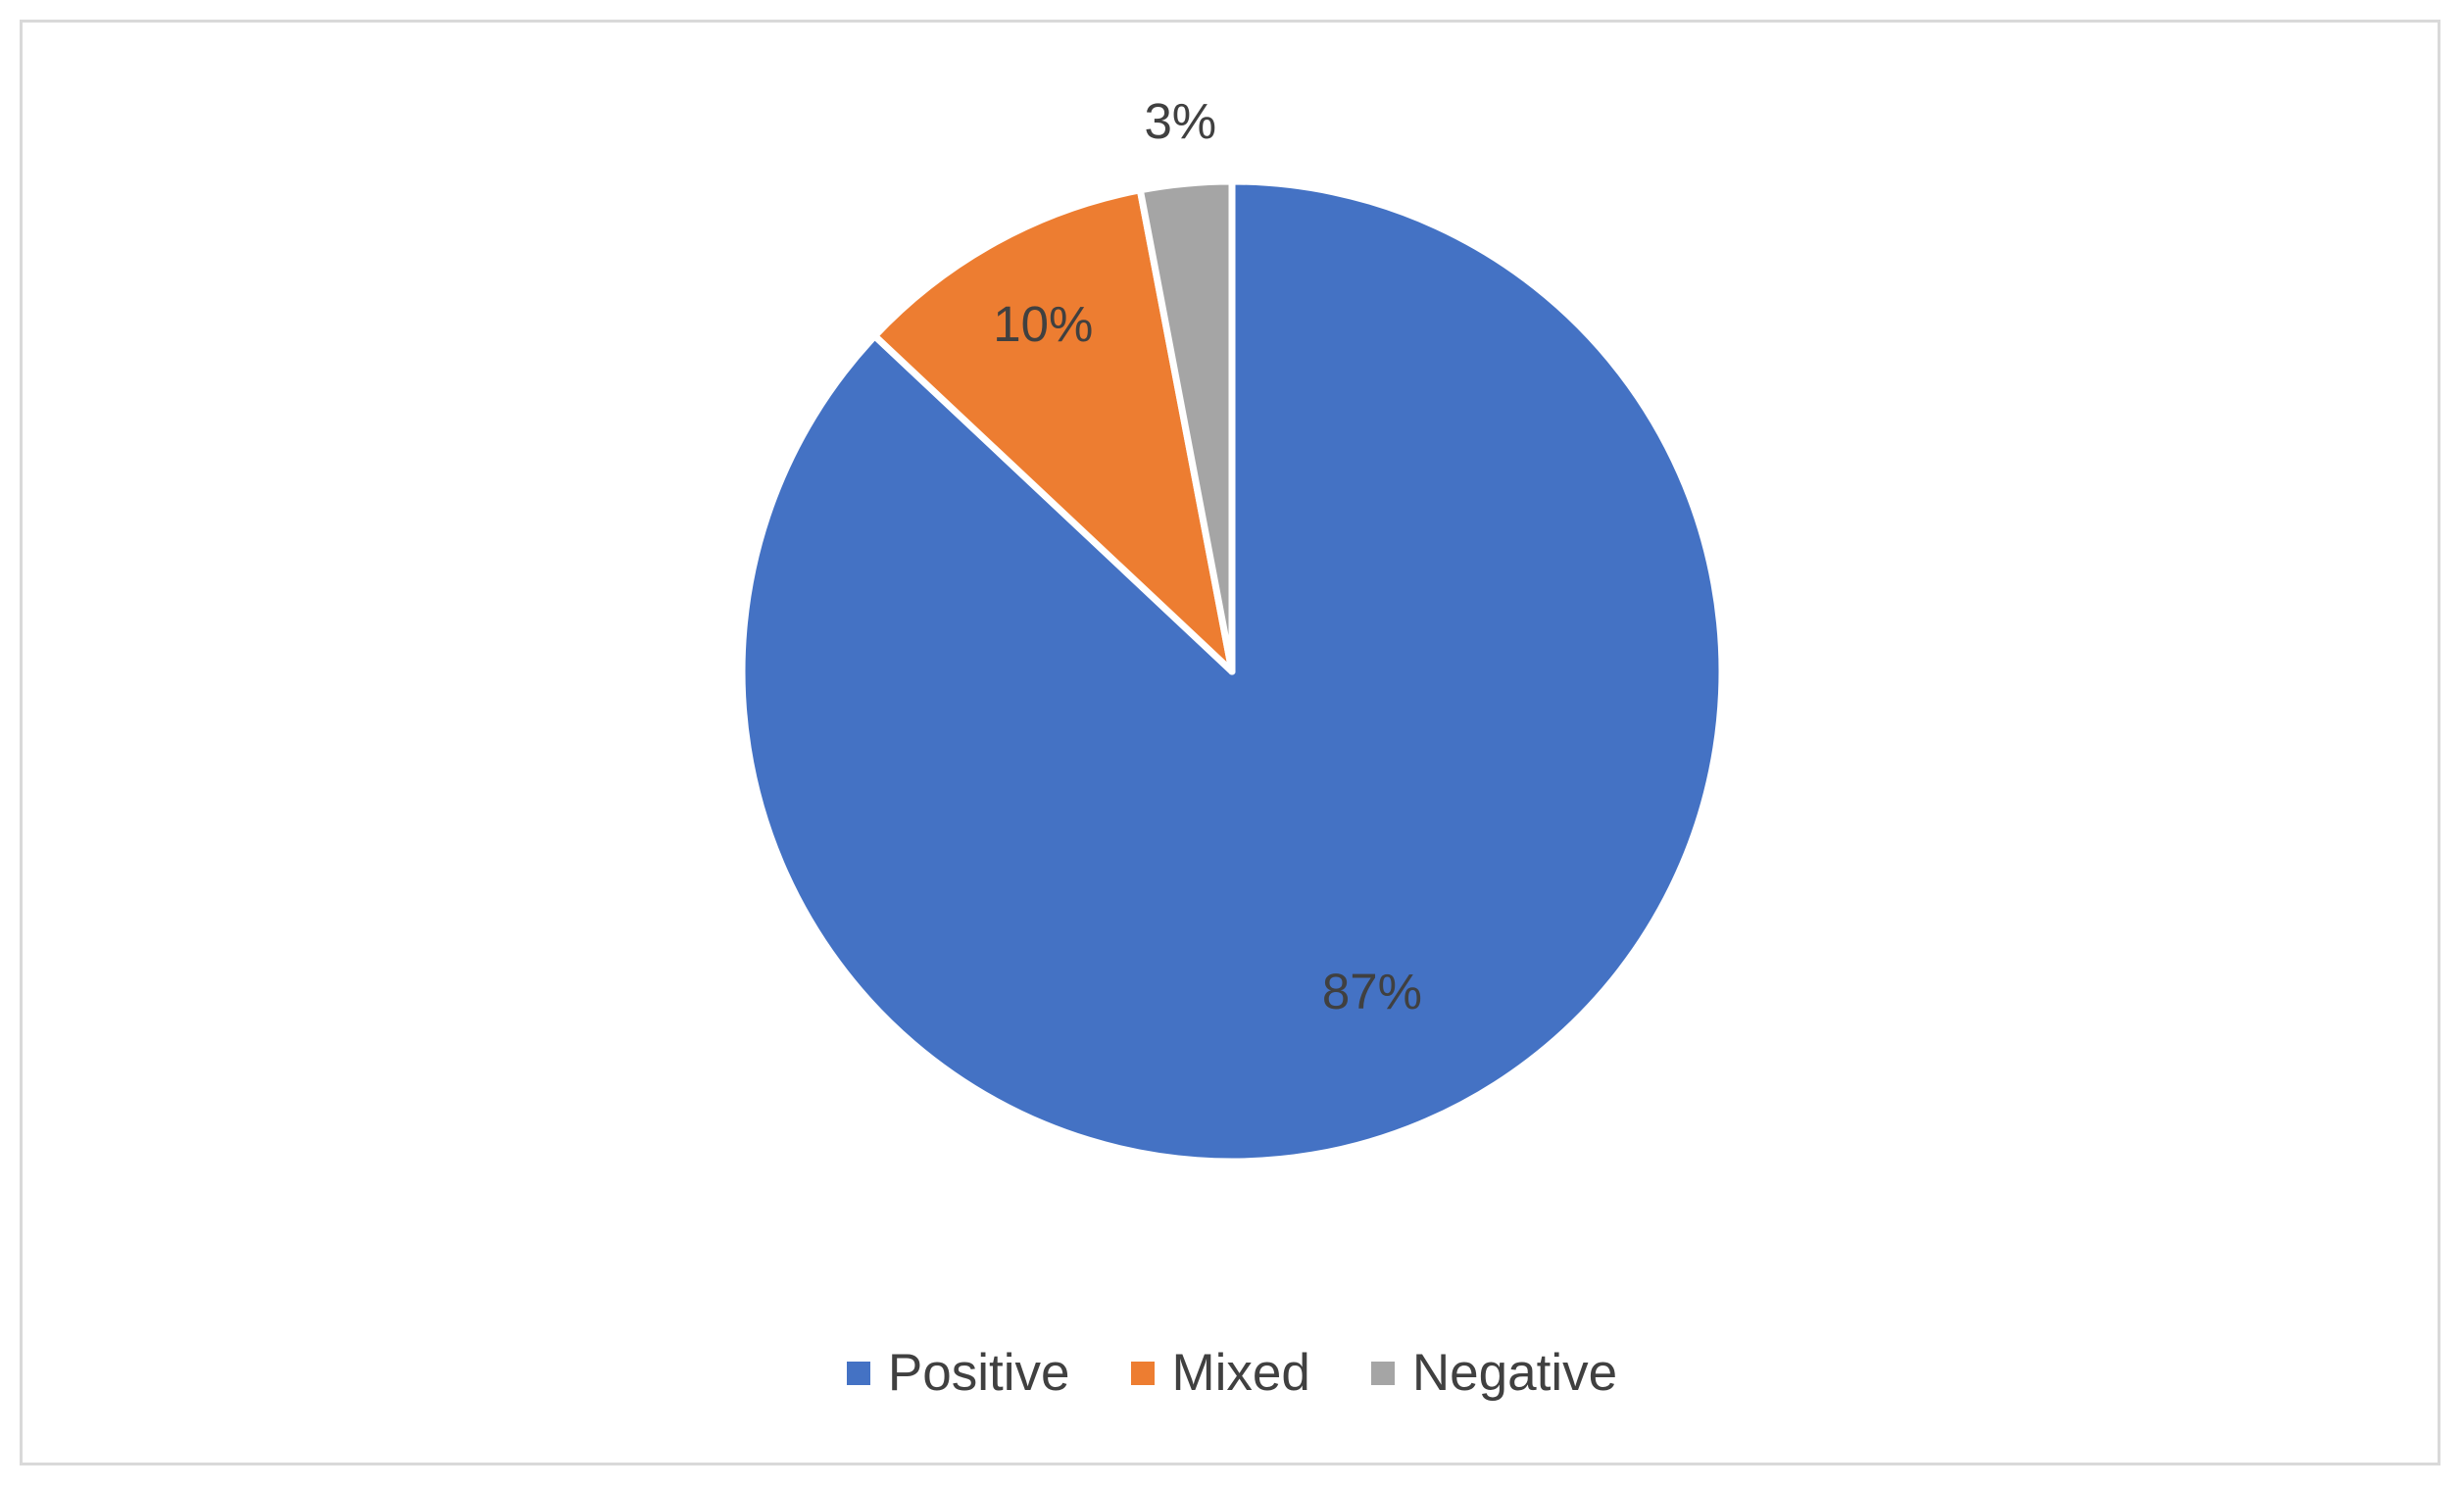 The image size is (2464, 1489). I want to click on legend-swatch-positive, so click(858, 1373).